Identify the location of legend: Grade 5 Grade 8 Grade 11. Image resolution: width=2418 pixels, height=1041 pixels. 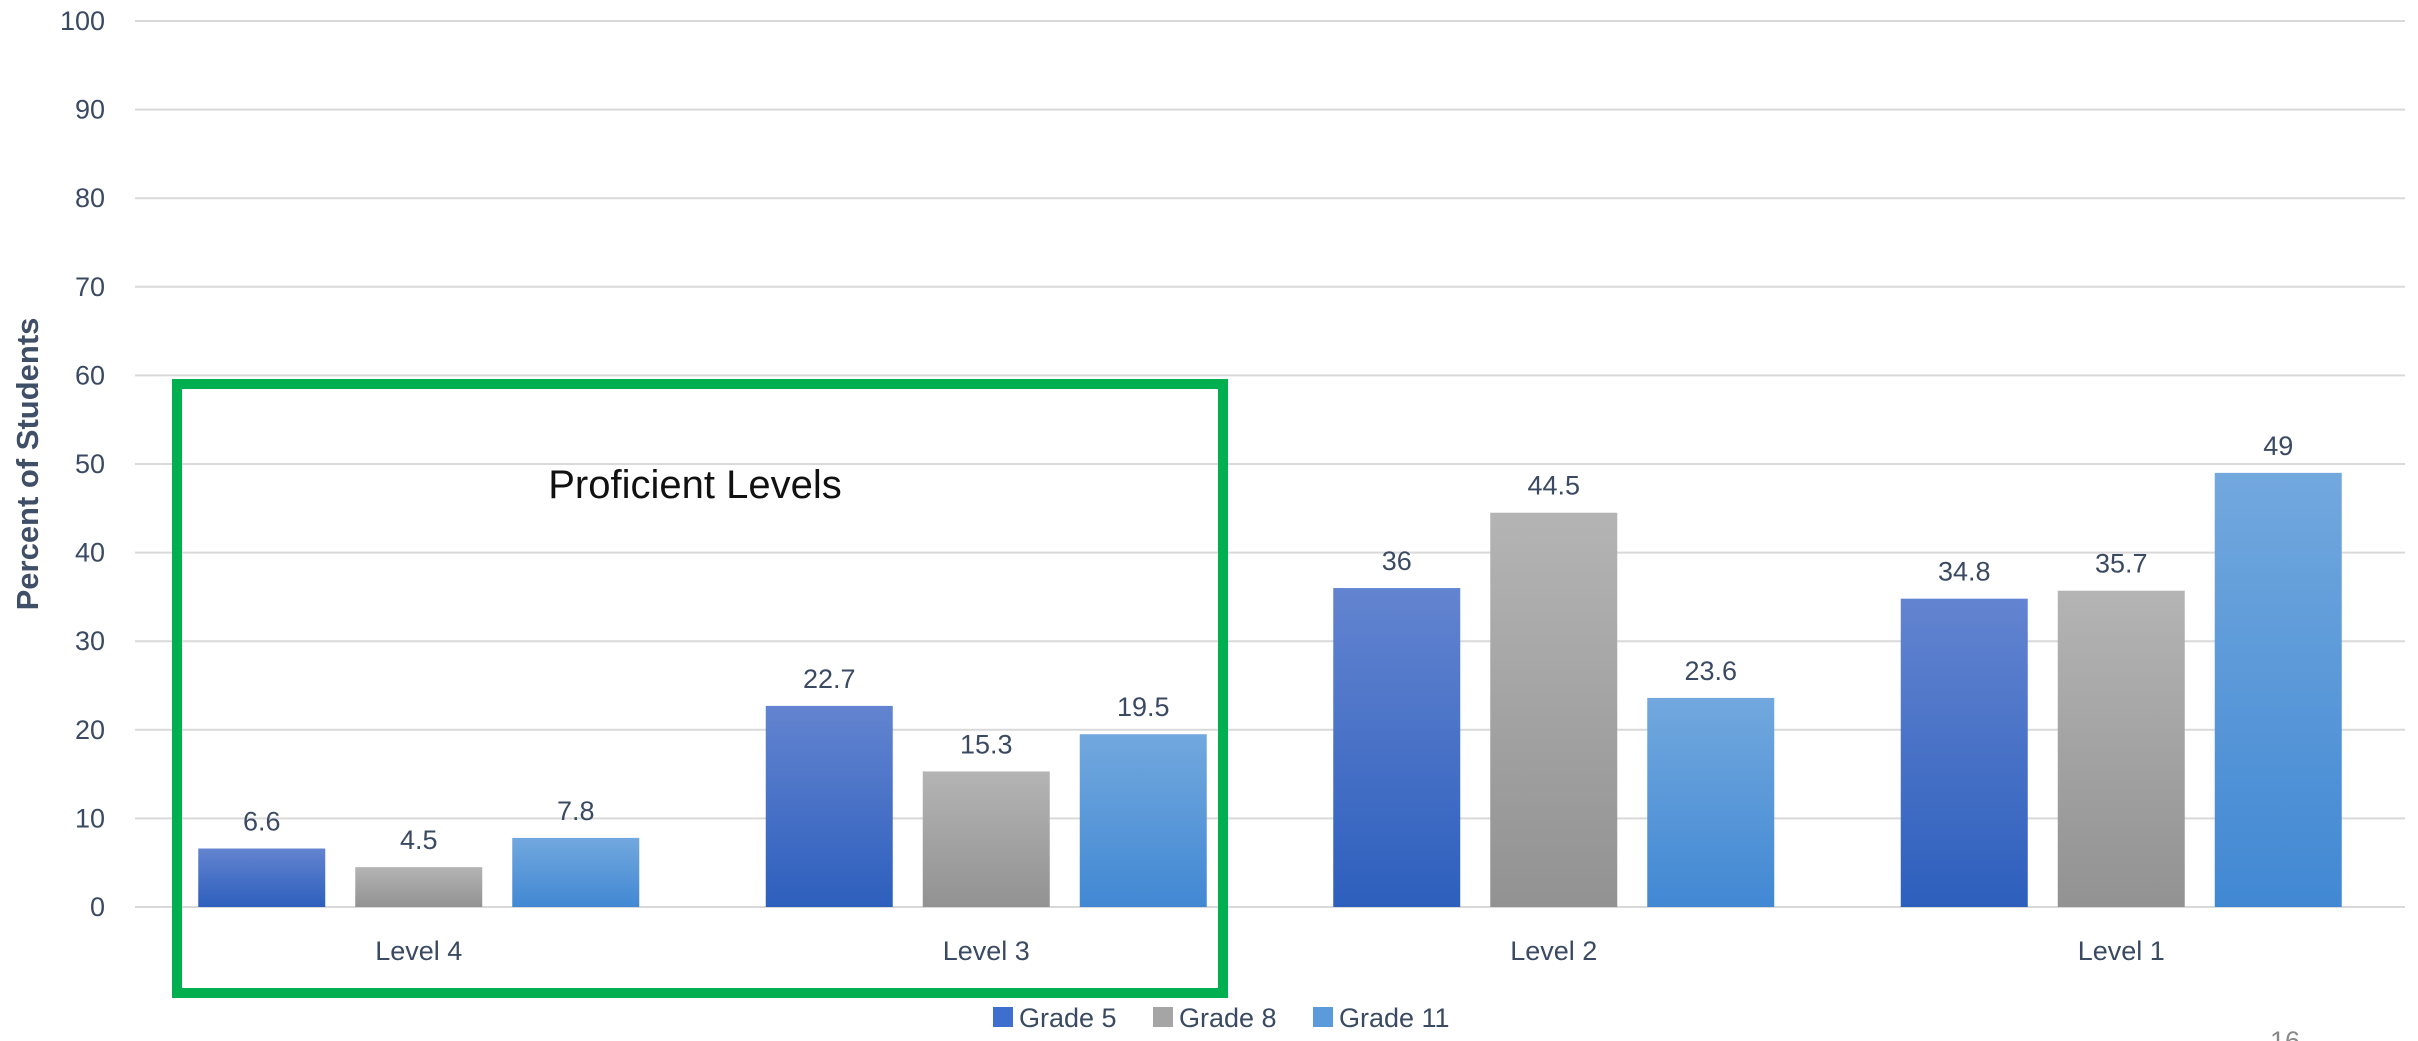
(1221, 1018).